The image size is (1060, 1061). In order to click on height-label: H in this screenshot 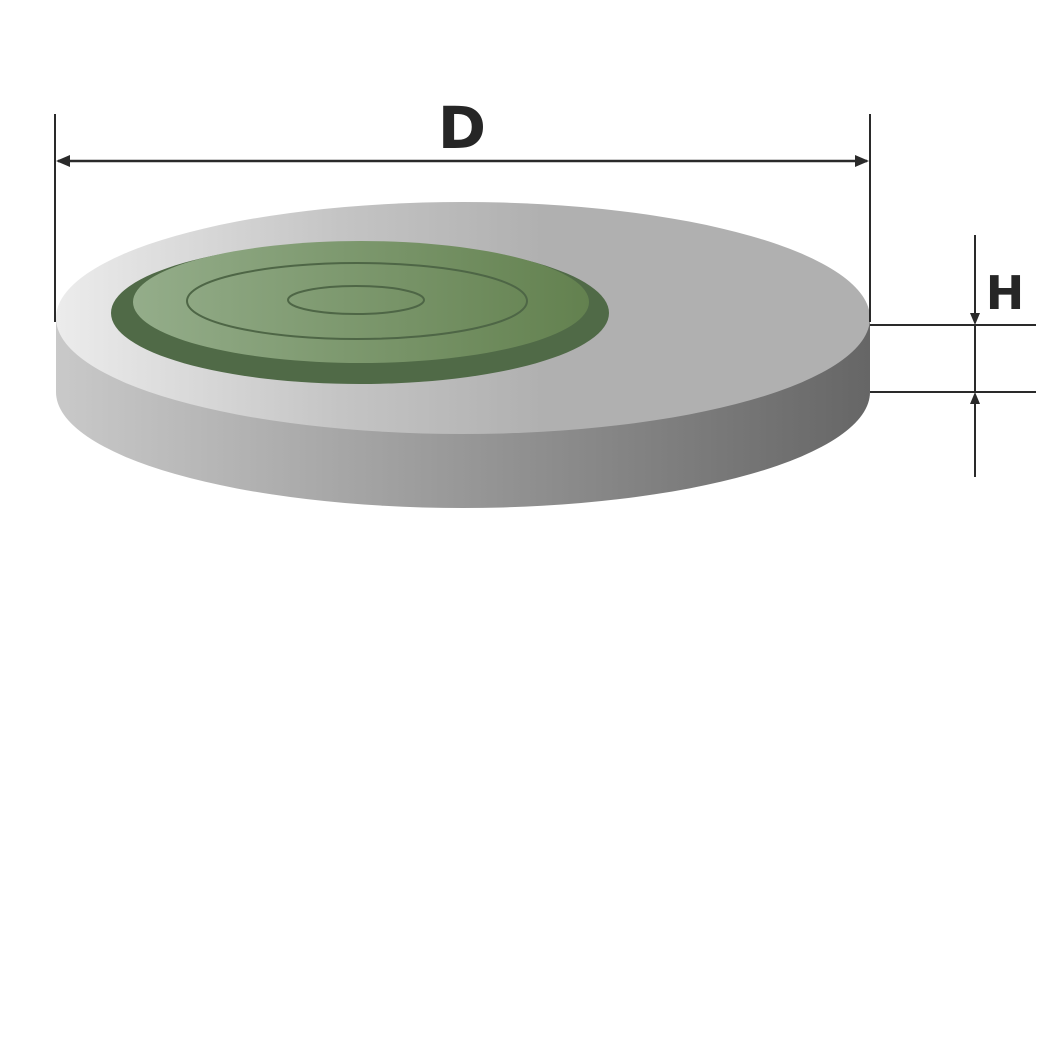, I will do `click(1005, 293)`.